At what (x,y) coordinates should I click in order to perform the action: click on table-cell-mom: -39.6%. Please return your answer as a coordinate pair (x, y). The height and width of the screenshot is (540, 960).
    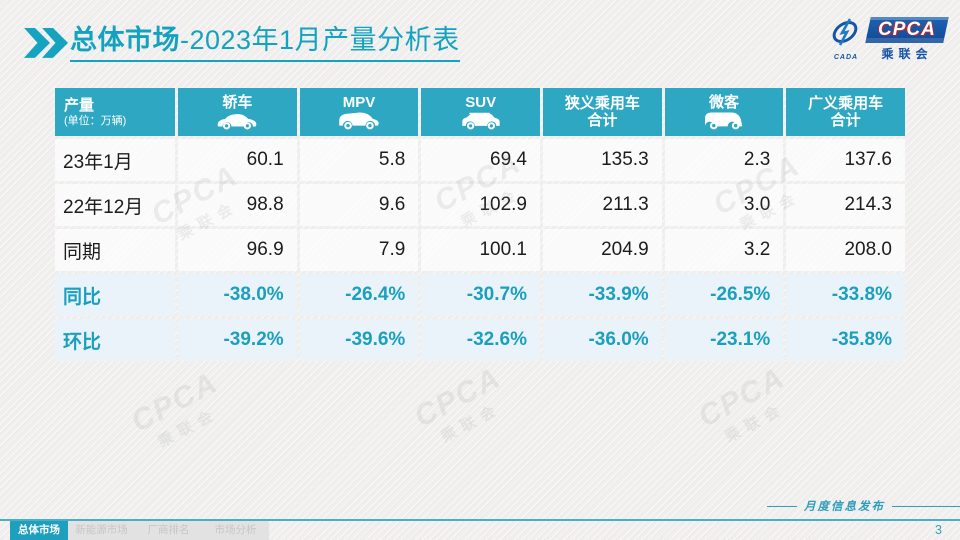
    Looking at the image, I should click on (359, 340).